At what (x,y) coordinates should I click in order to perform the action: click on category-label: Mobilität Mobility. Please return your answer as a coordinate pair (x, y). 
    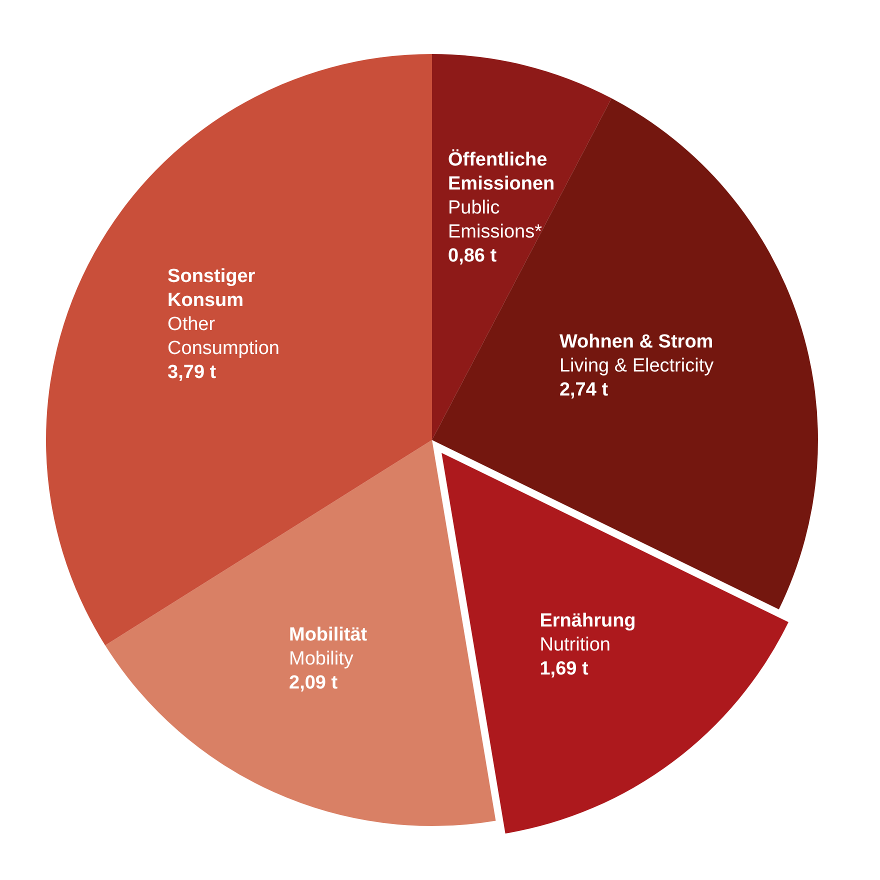
    Looking at the image, I should click on (328, 647).